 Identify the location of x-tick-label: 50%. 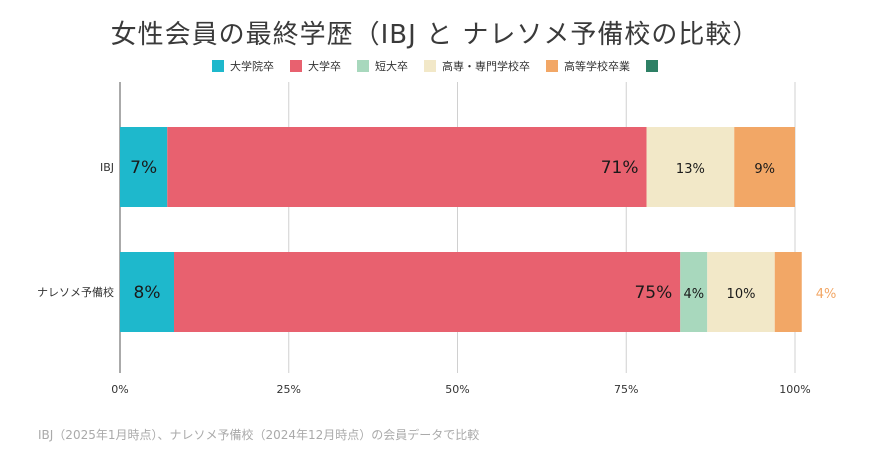
(457, 389).